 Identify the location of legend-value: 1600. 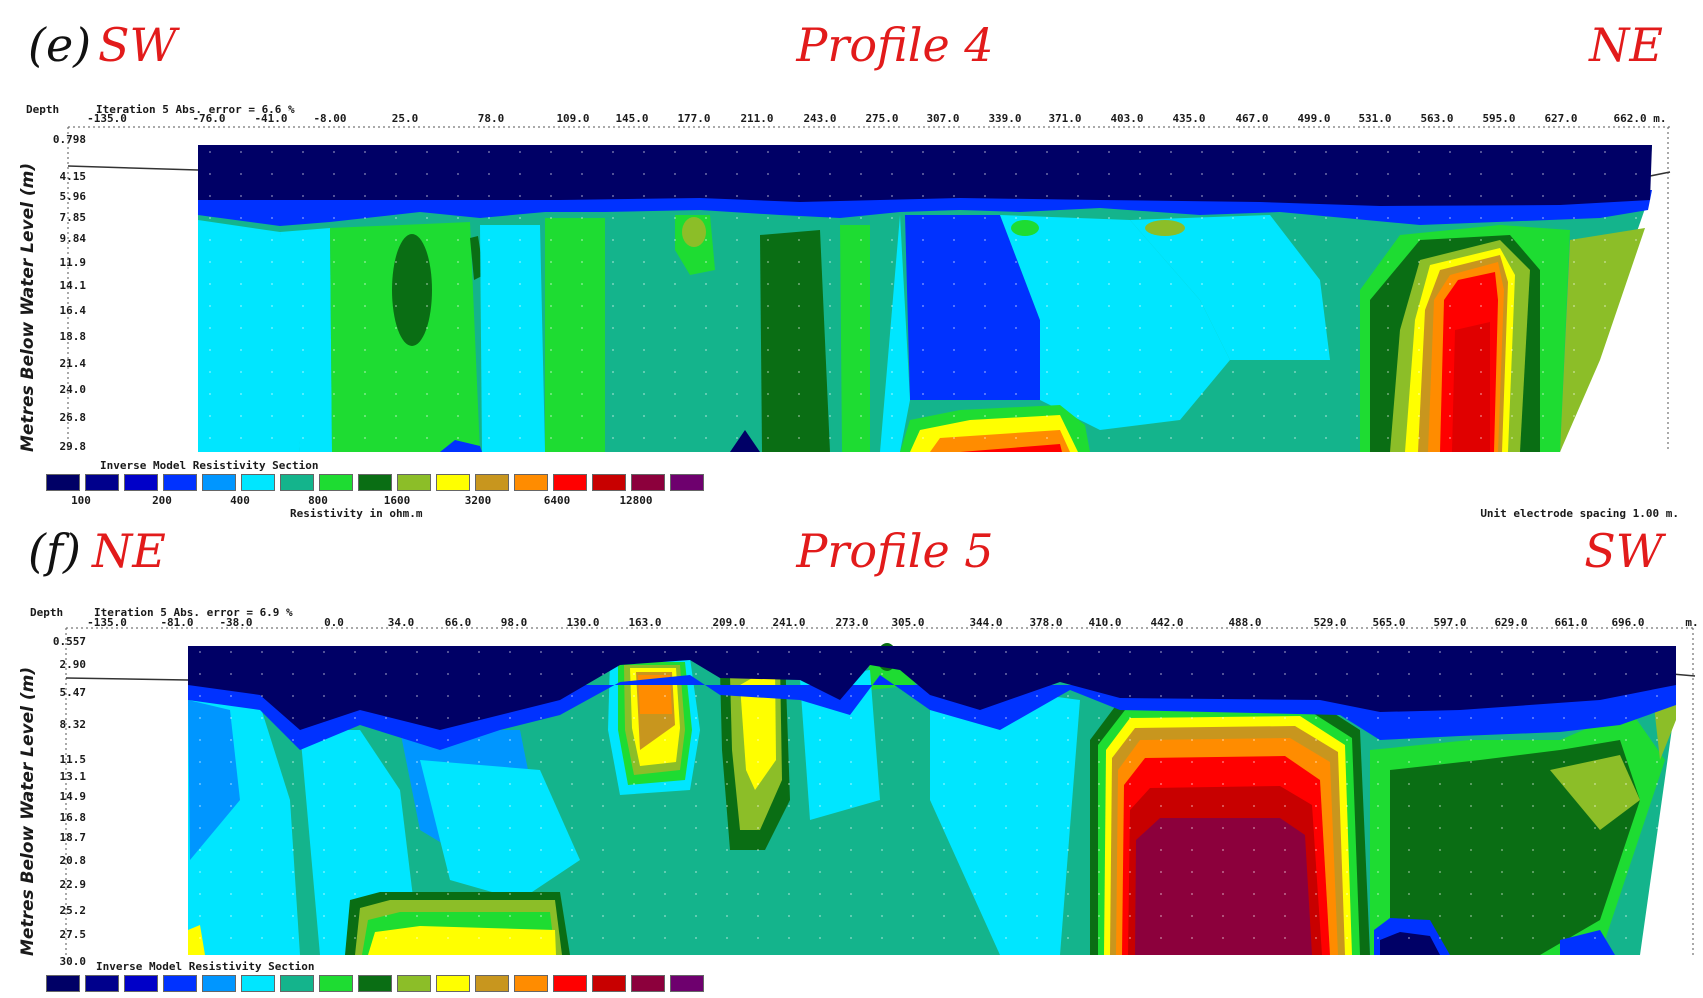
(397, 500).